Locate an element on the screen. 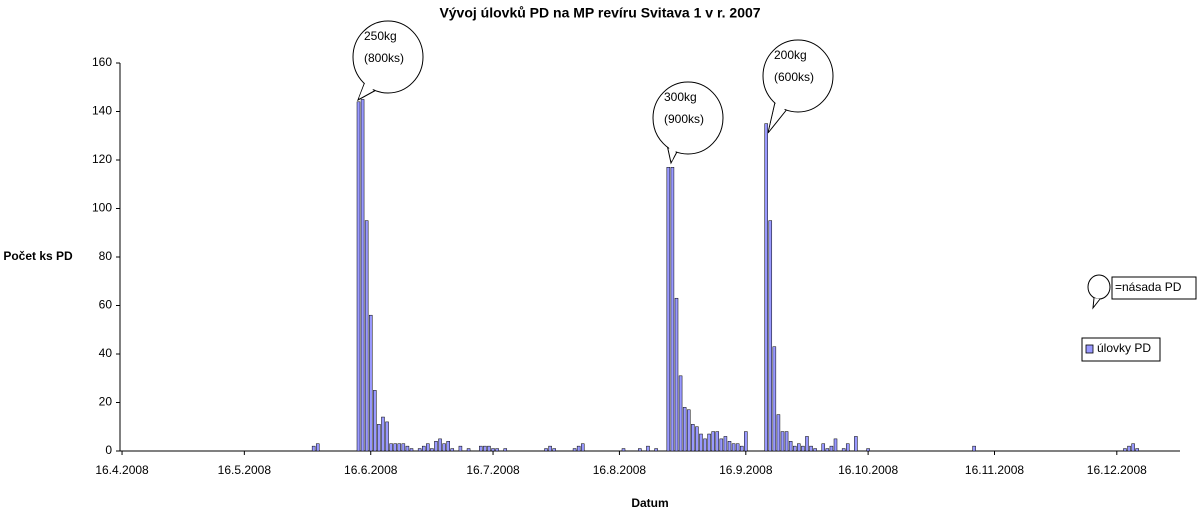 The image size is (1200, 513). x-tick-label: 16.12.2008 is located at coordinates (1117, 470).